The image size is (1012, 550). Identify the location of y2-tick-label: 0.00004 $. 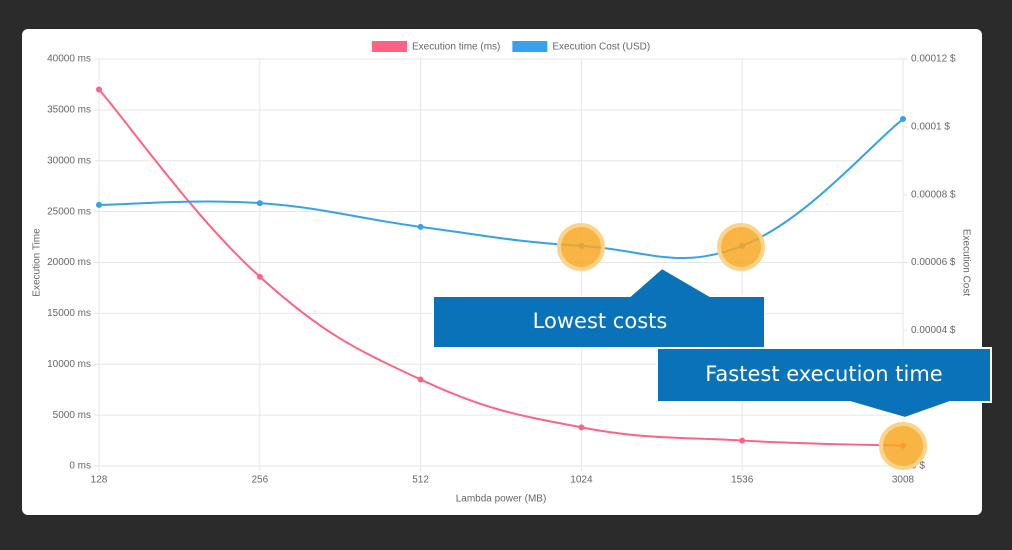
(933, 330).